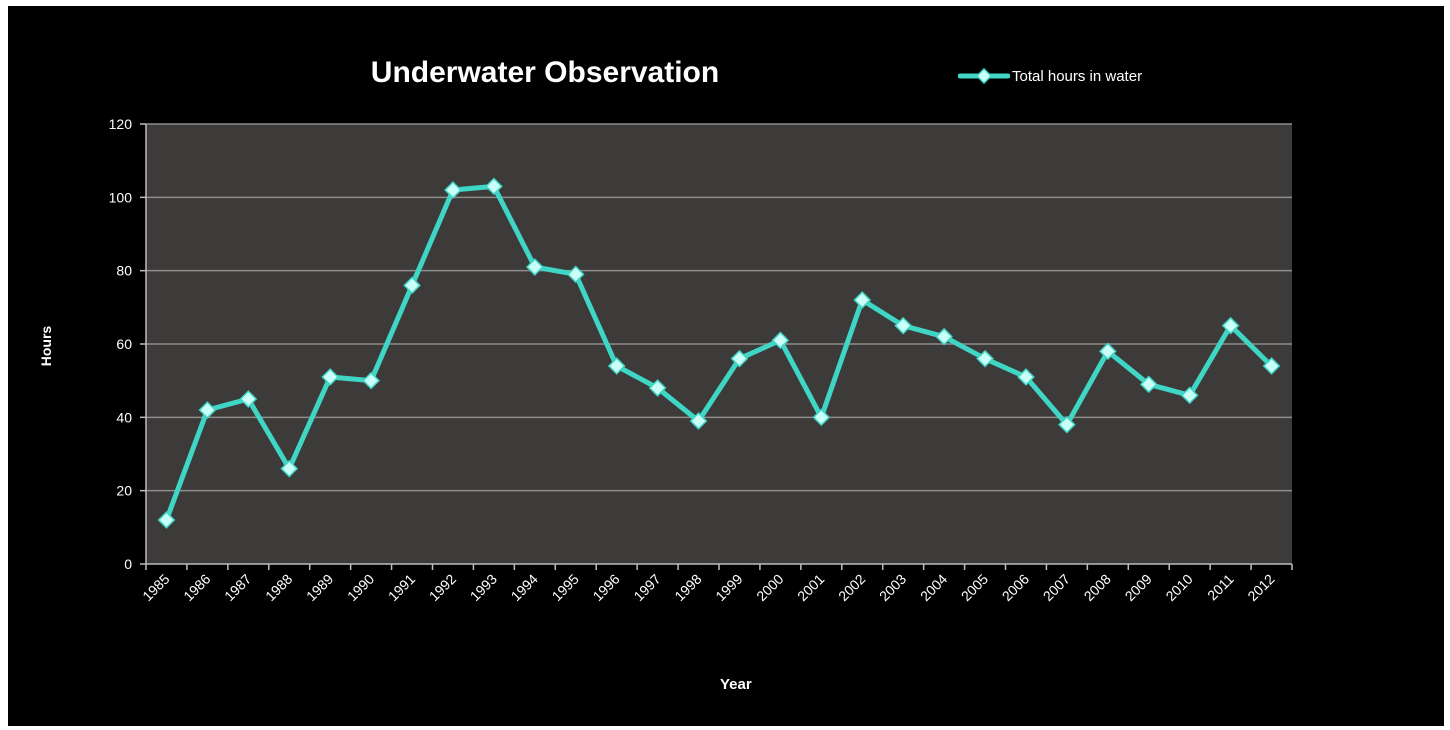  I want to click on x-tick-label: 1988, so click(278, 587).